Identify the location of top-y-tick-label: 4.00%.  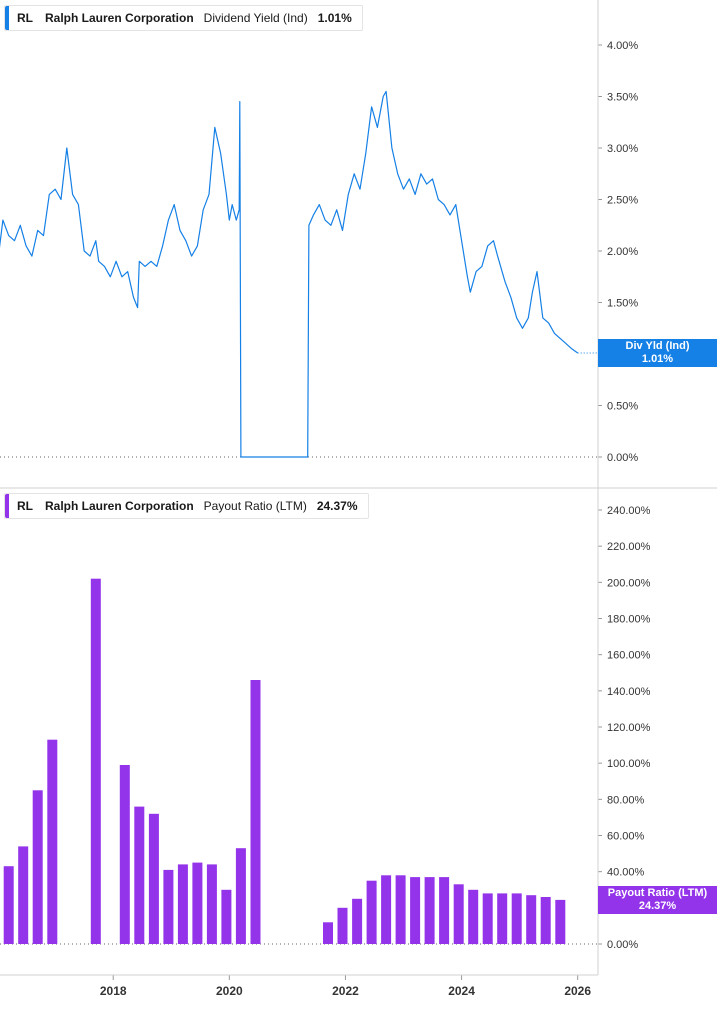
(622, 46).